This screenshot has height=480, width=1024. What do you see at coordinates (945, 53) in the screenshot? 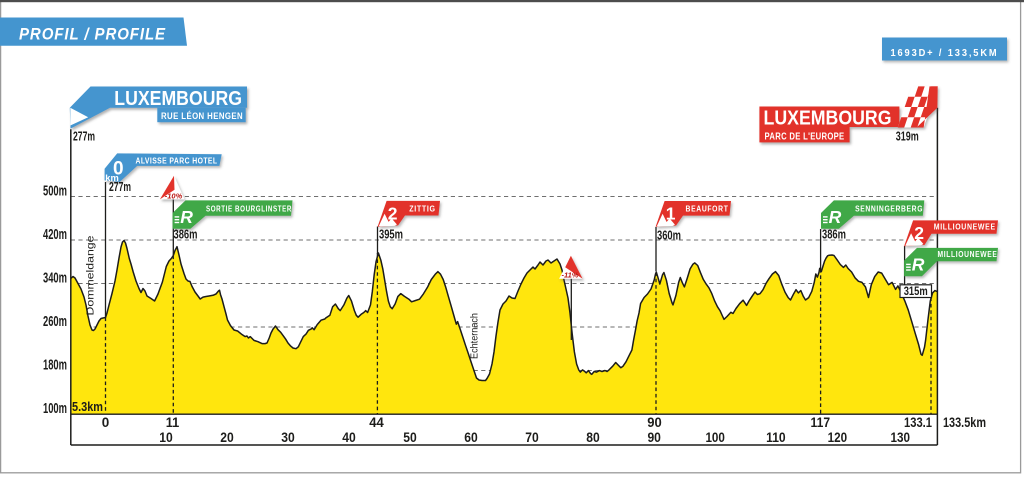
I see `svg-text: 1693D+ / 133,5KM` at bounding box center [945, 53].